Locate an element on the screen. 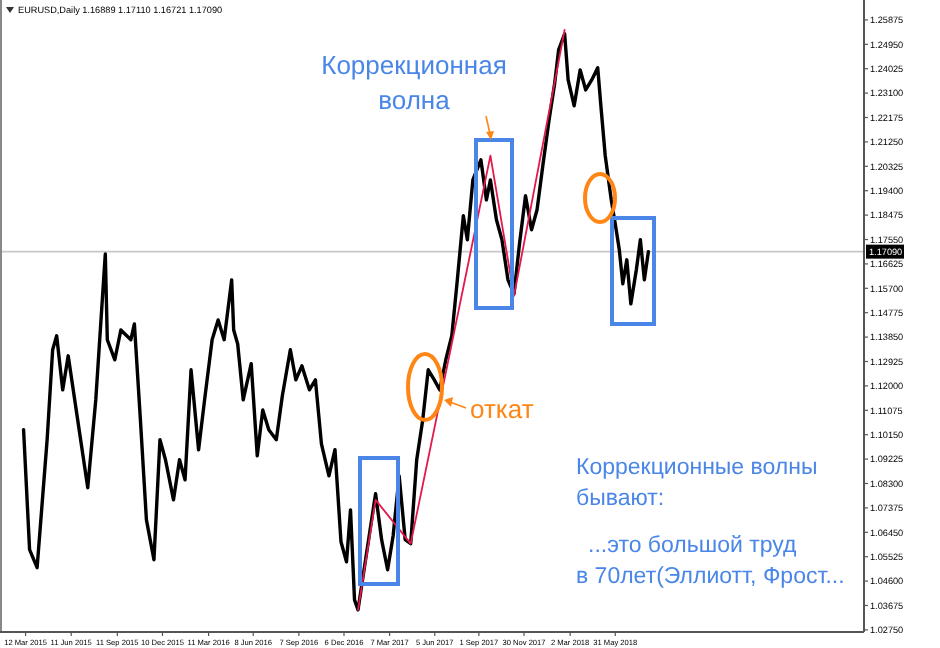  annotation: Коррекционная волна is located at coordinates (414, 83).